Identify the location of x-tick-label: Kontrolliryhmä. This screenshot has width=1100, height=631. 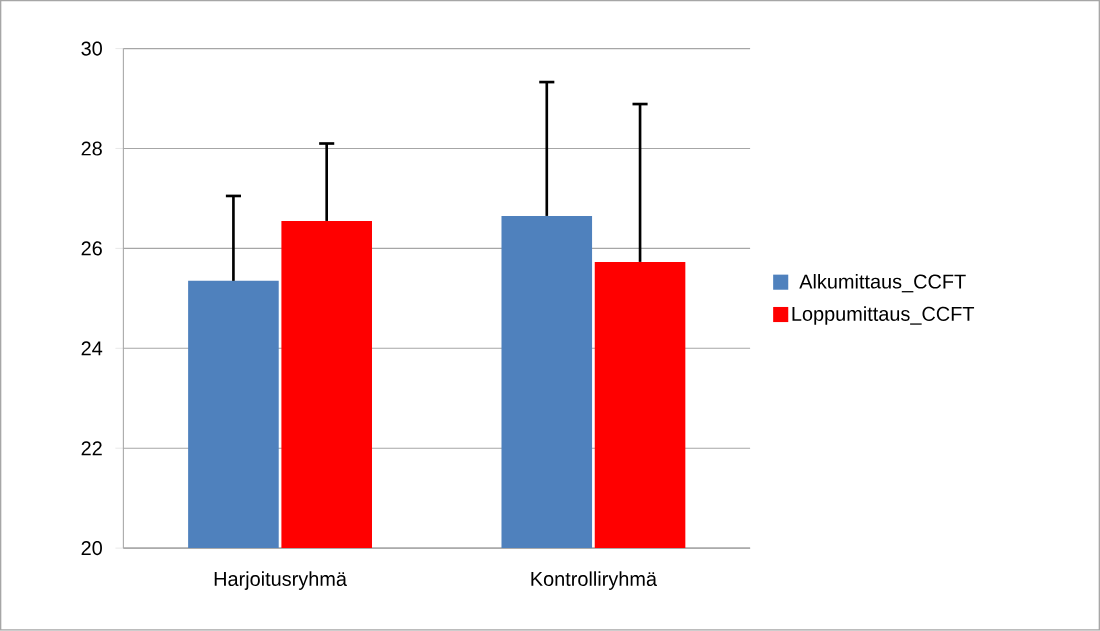
(594, 581).